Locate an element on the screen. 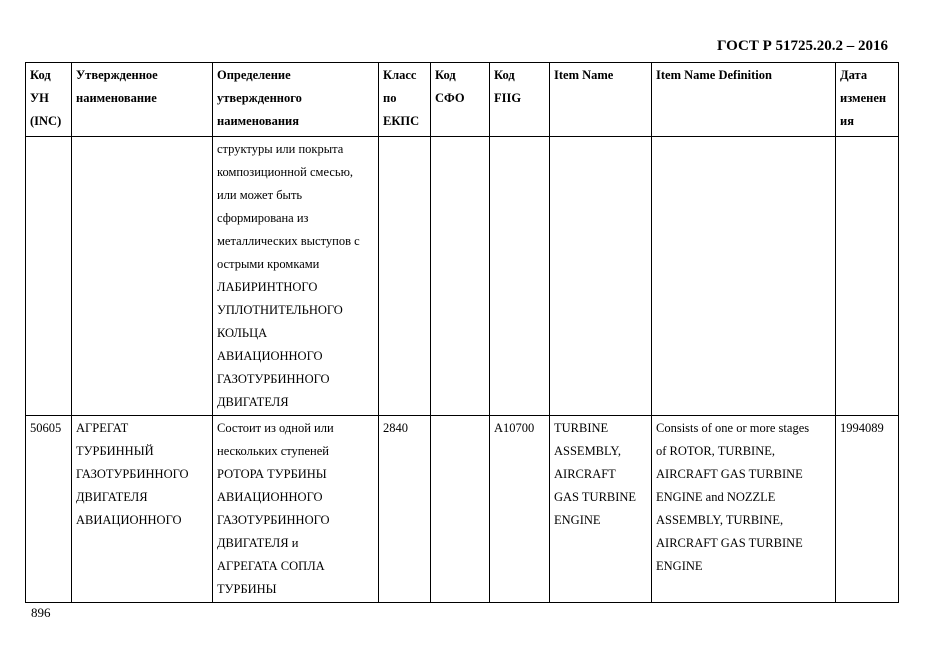  text-line: АГРЕГАТ is located at coordinates (102, 428).